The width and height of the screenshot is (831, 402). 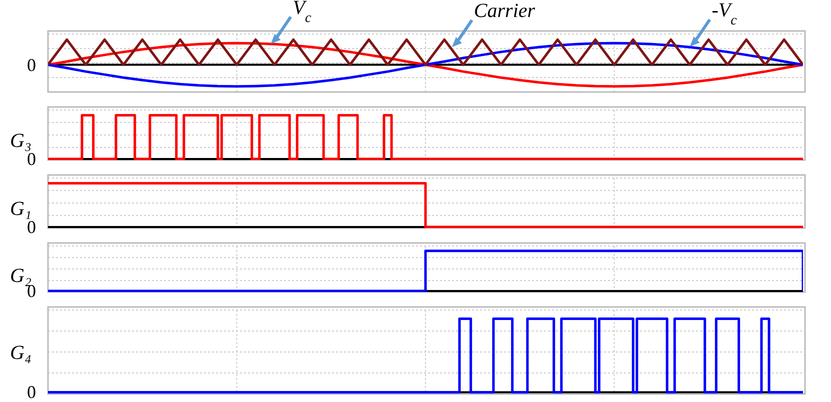 I want to click on y-axis-title: G₂, so click(x=21, y=275).